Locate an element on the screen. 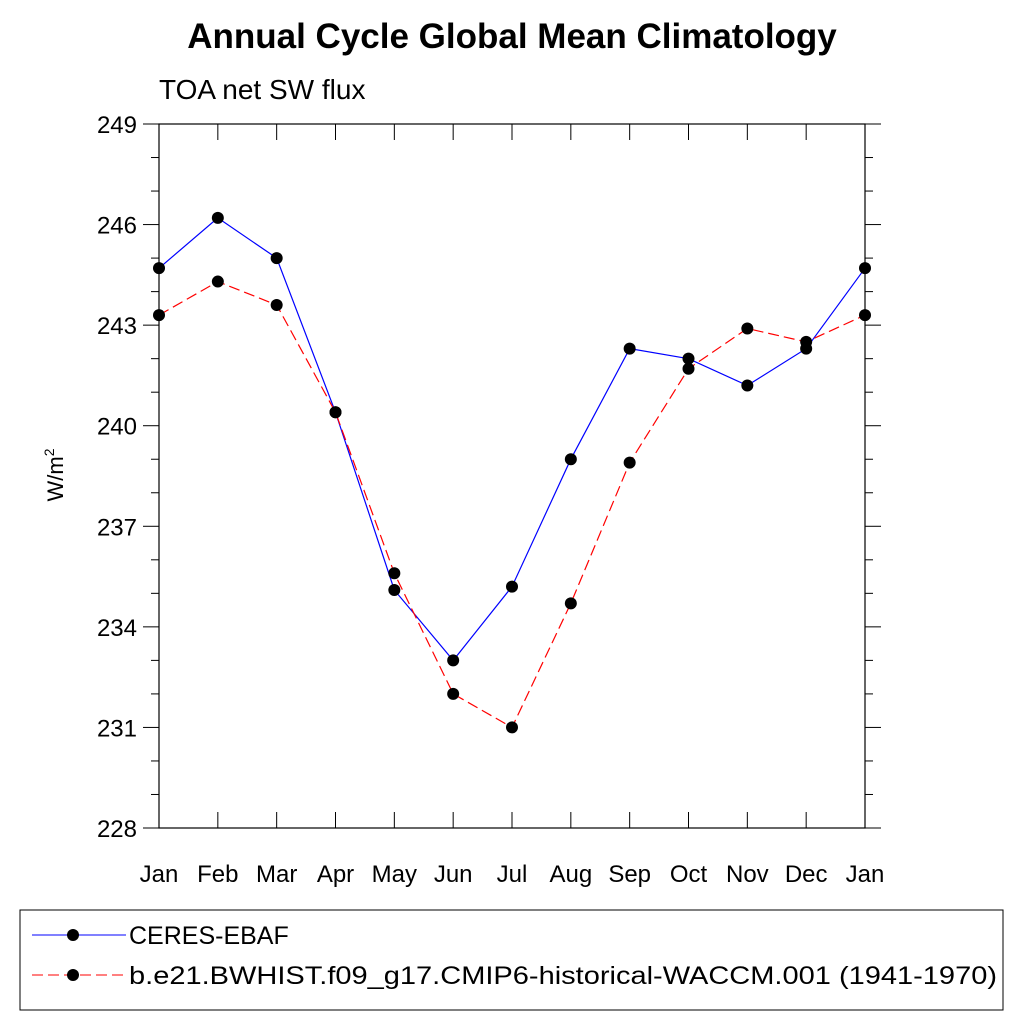 The width and height of the screenshot is (1024, 1024). x-tick-label: Oct is located at coordinates (689, 874).